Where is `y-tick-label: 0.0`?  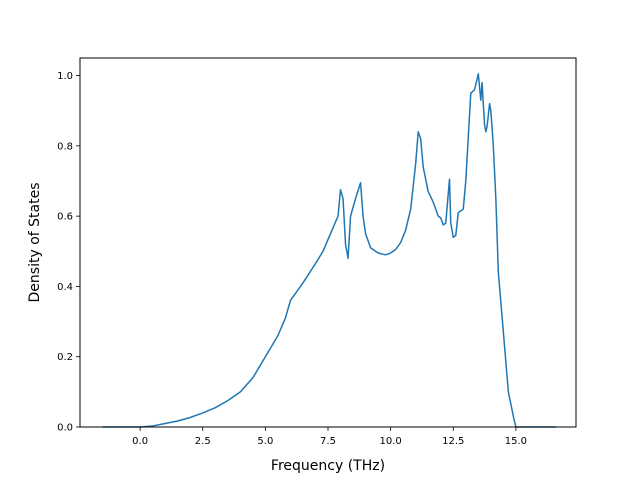 y-tick-label: 0.0 is located at coordinates (65, 428).